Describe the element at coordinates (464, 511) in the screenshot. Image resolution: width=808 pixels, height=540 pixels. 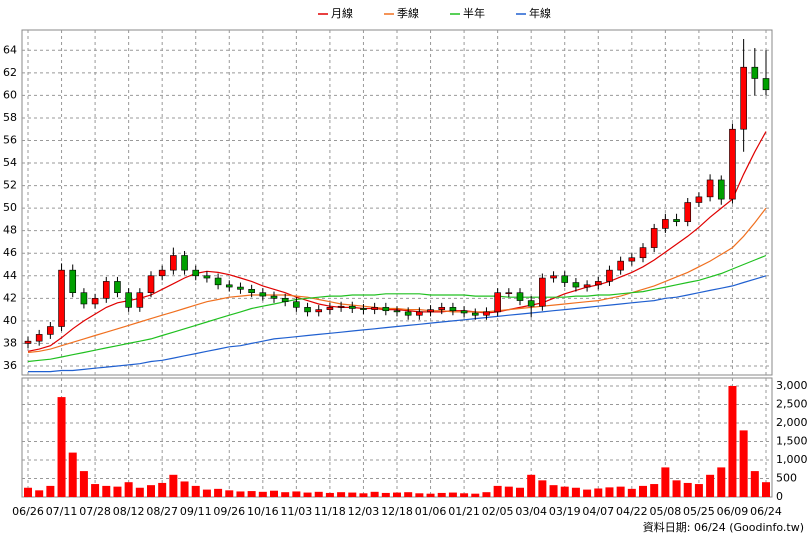
I see `x-tick-label: 01/21` at that location.